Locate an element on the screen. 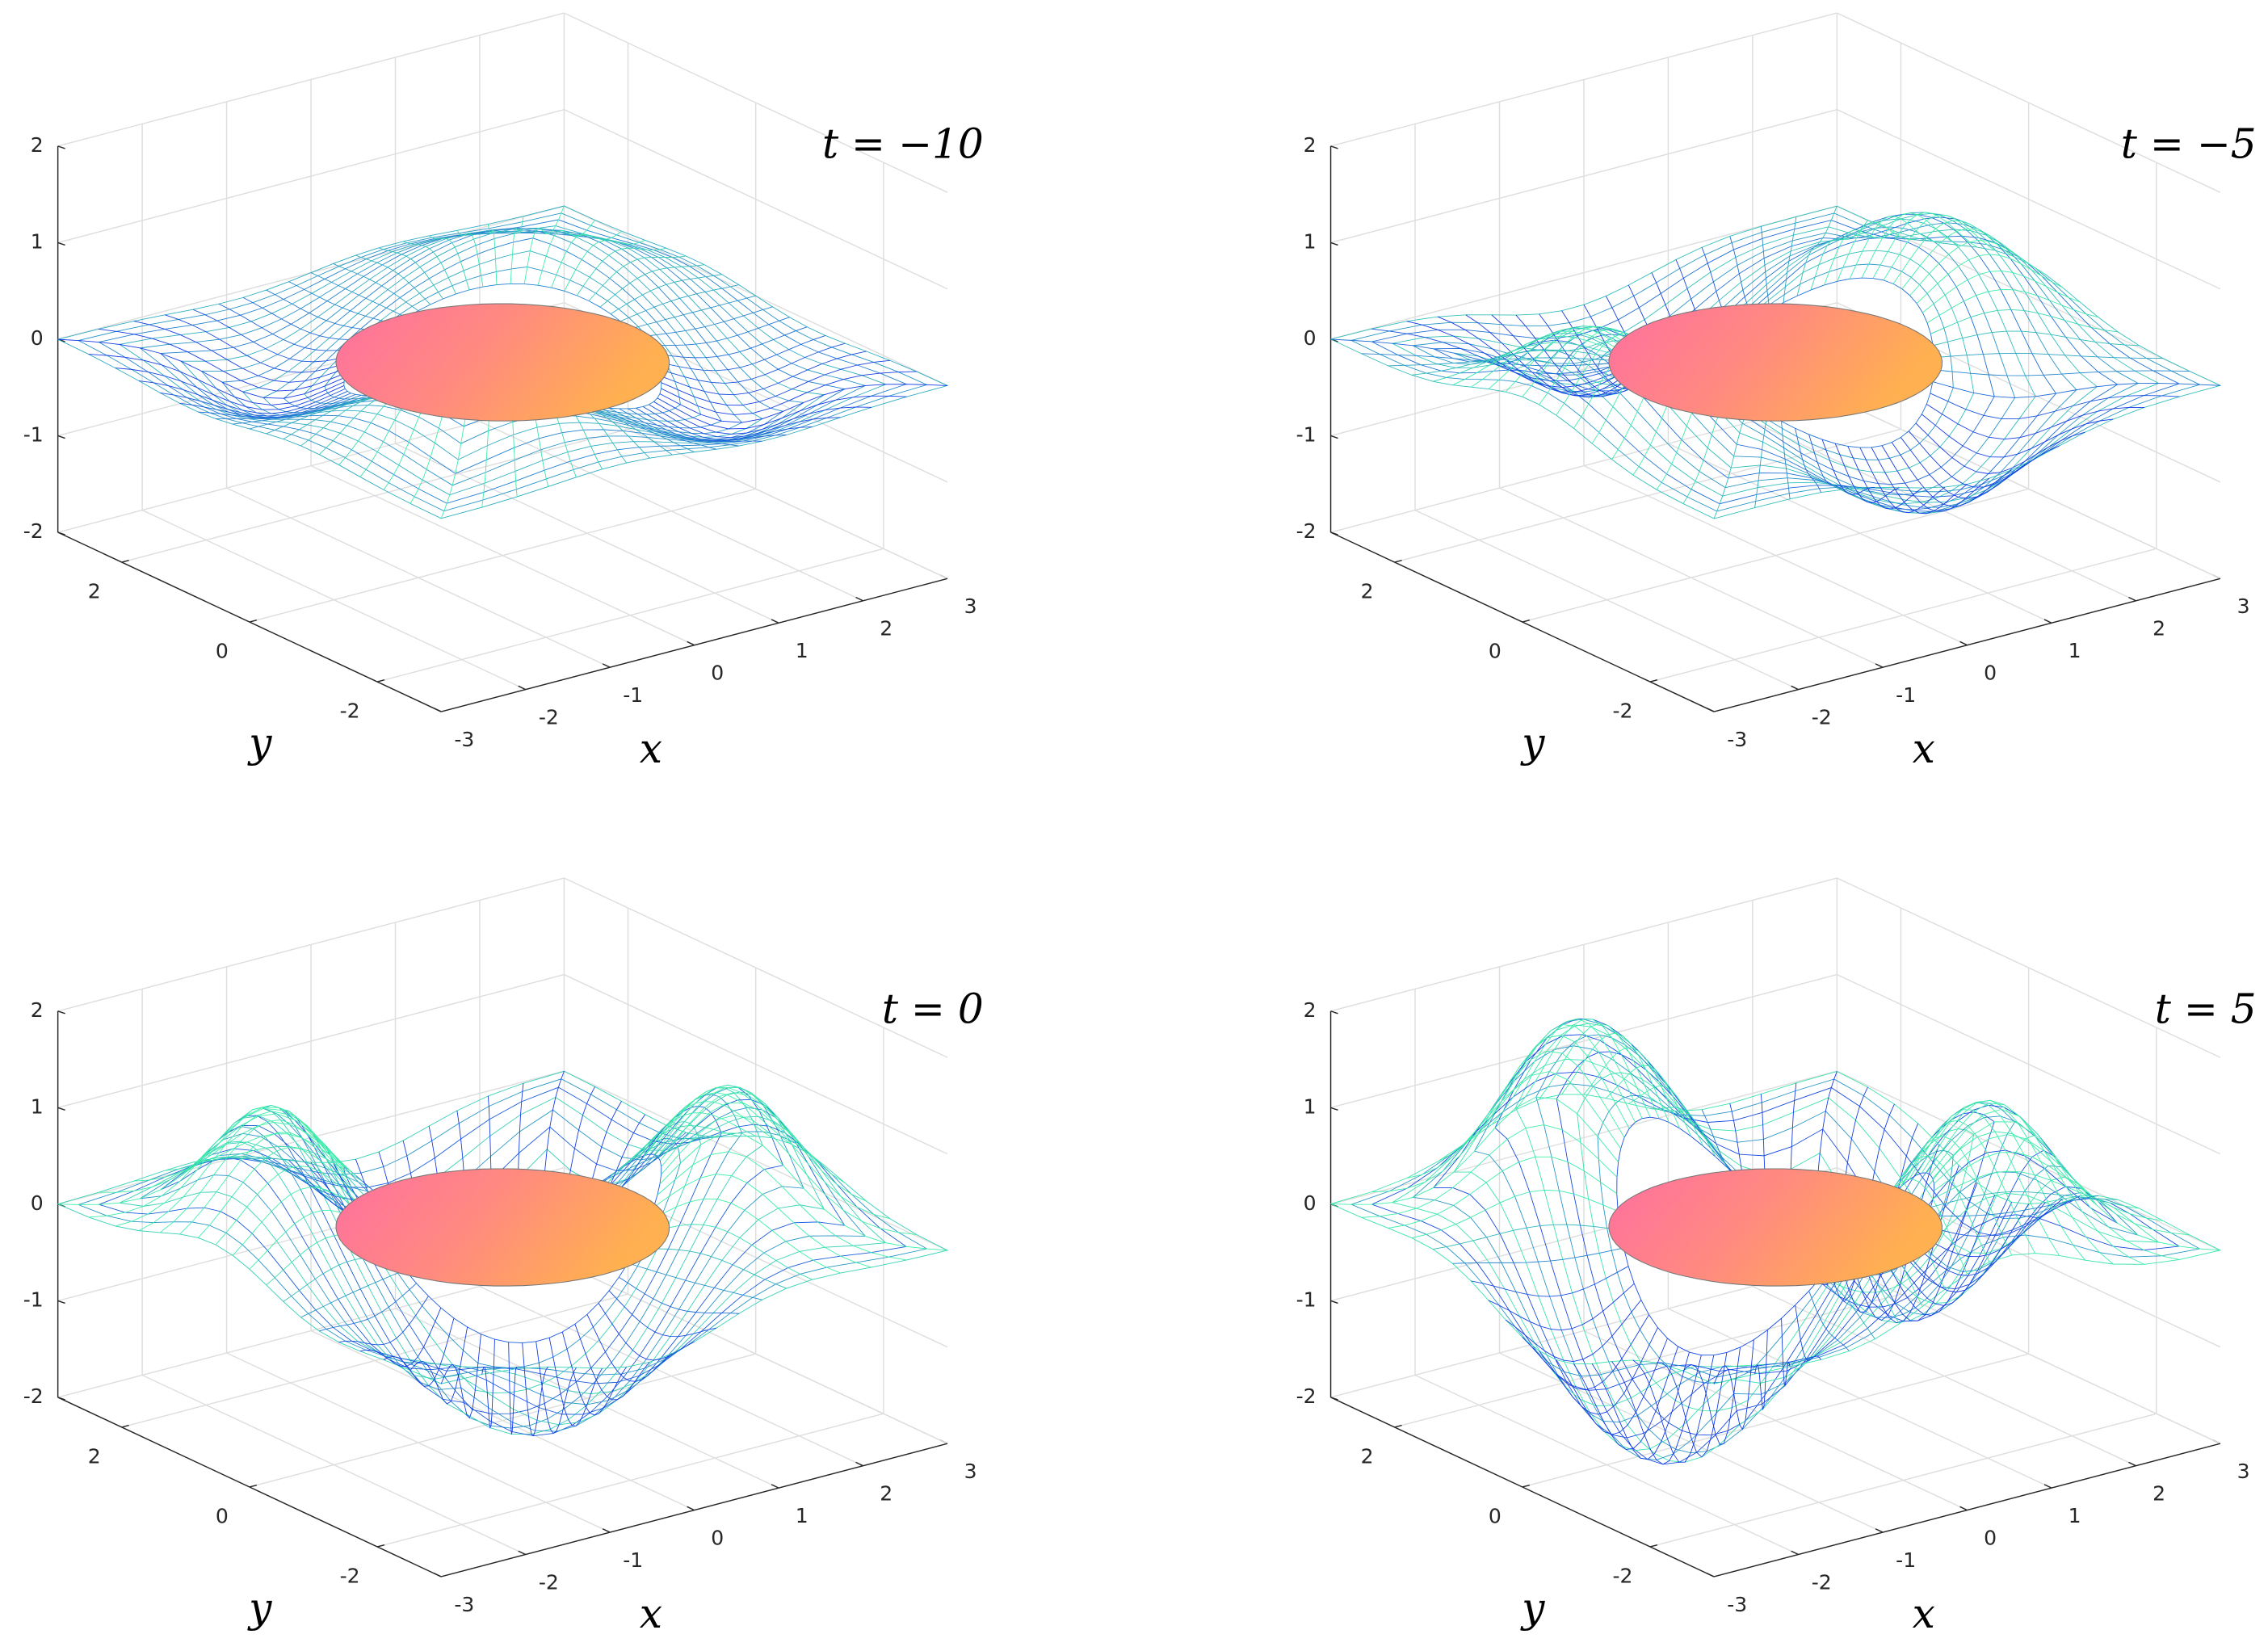 Image resolution: width=2268 pixels, height=1651 pixels. z-tick-label: -2 is located at coordinates (33, 1396).